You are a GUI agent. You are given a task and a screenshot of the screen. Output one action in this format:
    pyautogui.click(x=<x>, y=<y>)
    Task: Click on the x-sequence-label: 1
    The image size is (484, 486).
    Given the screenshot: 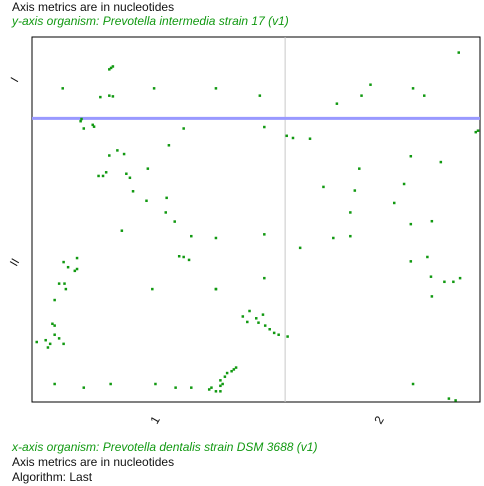 What is the action you would take?
    pyautogui.click(x=155, y=419)
    